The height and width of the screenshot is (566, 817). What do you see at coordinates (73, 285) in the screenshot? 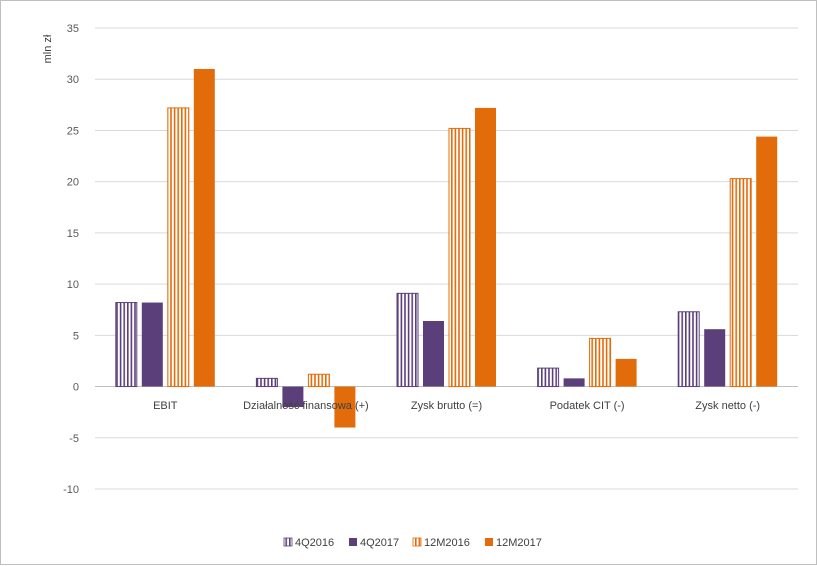
I see `y-tick-label: 10` at bounding box center [73, 285].